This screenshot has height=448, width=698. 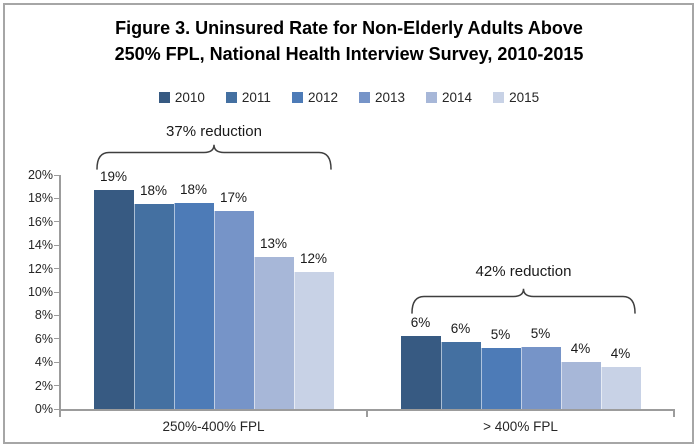 I want to click on bar-label-2010: 19%, so click(x=113, y=177).